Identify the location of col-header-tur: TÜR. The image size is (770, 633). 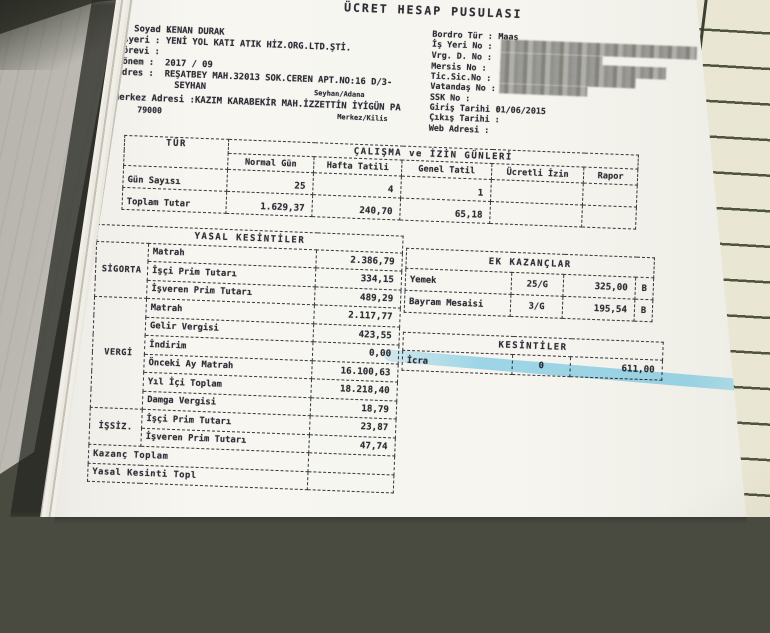
(176, 152).